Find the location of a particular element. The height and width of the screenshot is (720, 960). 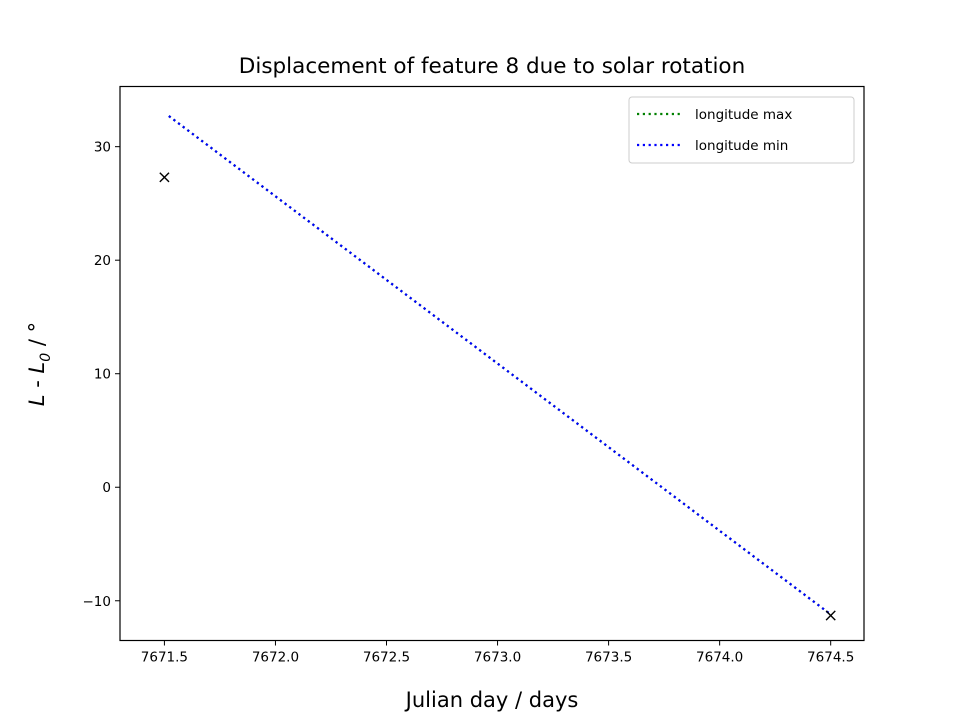

y-axis: −10 0 10 20 30 is located at coordinates (101, 375).